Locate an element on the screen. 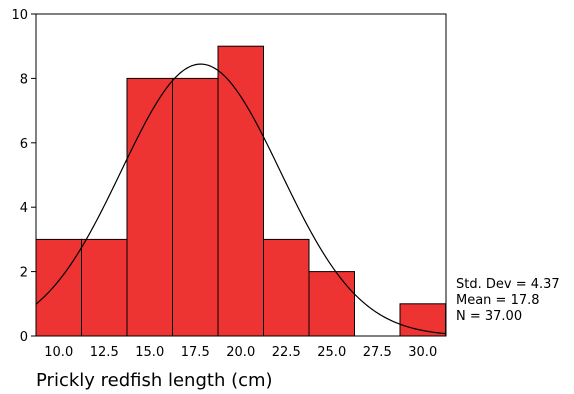 The height and width of the screenshot is (394, 574). y-tick-label-4: 4 is located at coordinates (24, 208).